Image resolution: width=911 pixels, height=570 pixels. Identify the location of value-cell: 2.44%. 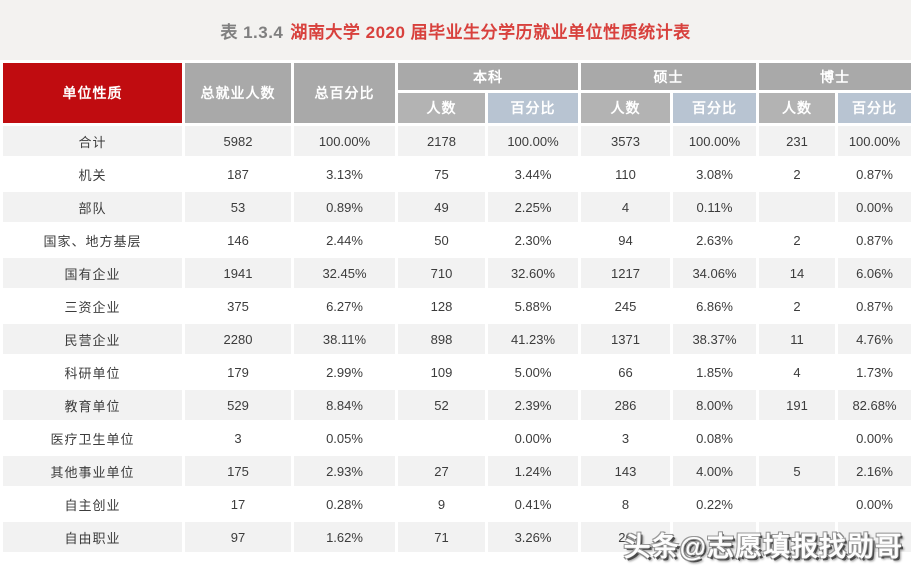
(344, 240).